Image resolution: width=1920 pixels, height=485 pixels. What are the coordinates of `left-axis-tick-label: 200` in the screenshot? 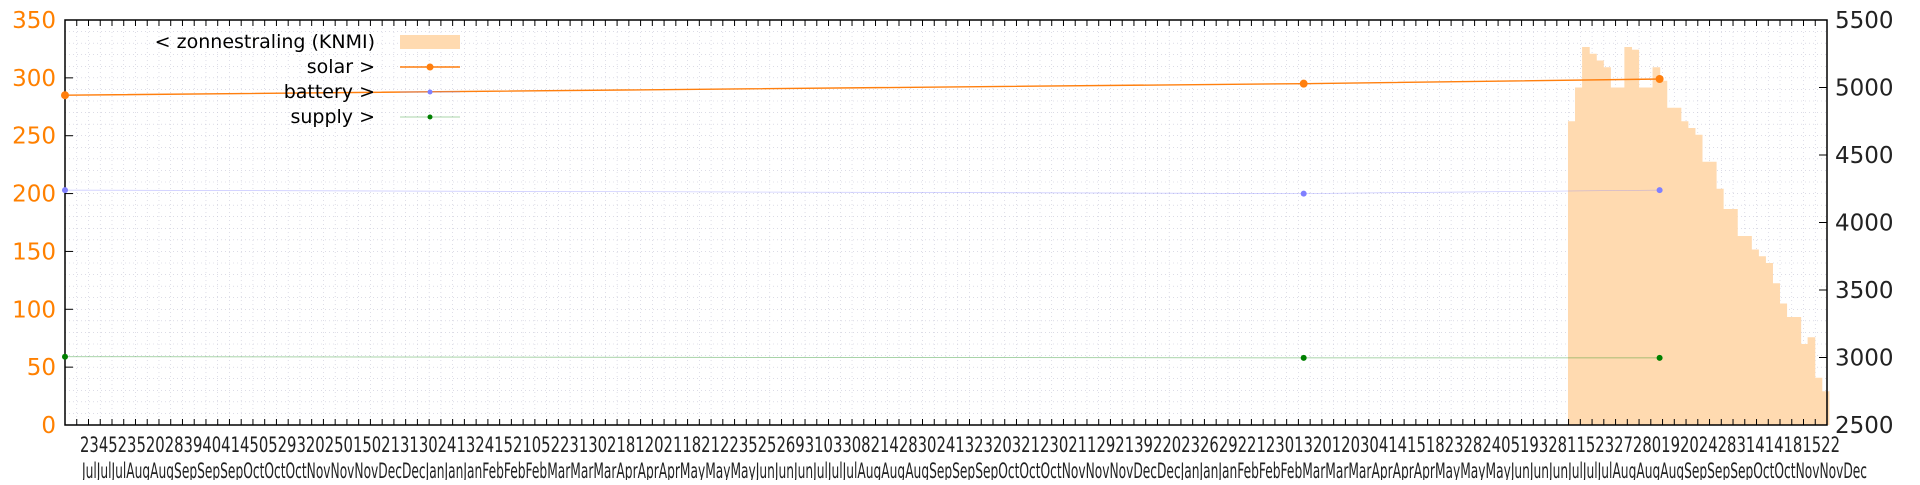 It's located at (34, 195).